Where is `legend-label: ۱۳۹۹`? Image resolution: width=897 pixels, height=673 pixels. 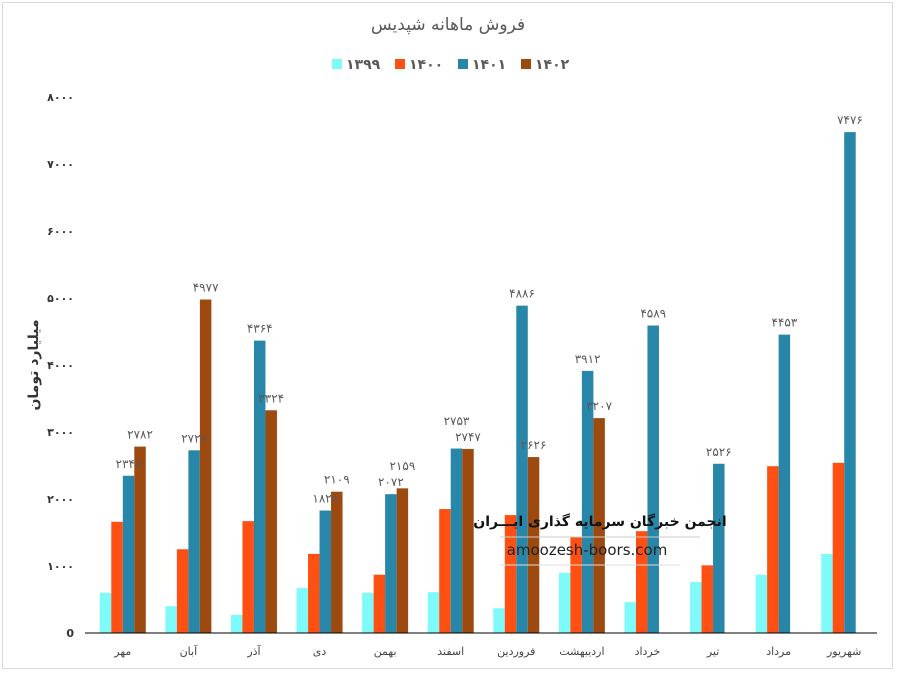
legend-label: ۱۳۹۹ is located at coordinates (363, 65).